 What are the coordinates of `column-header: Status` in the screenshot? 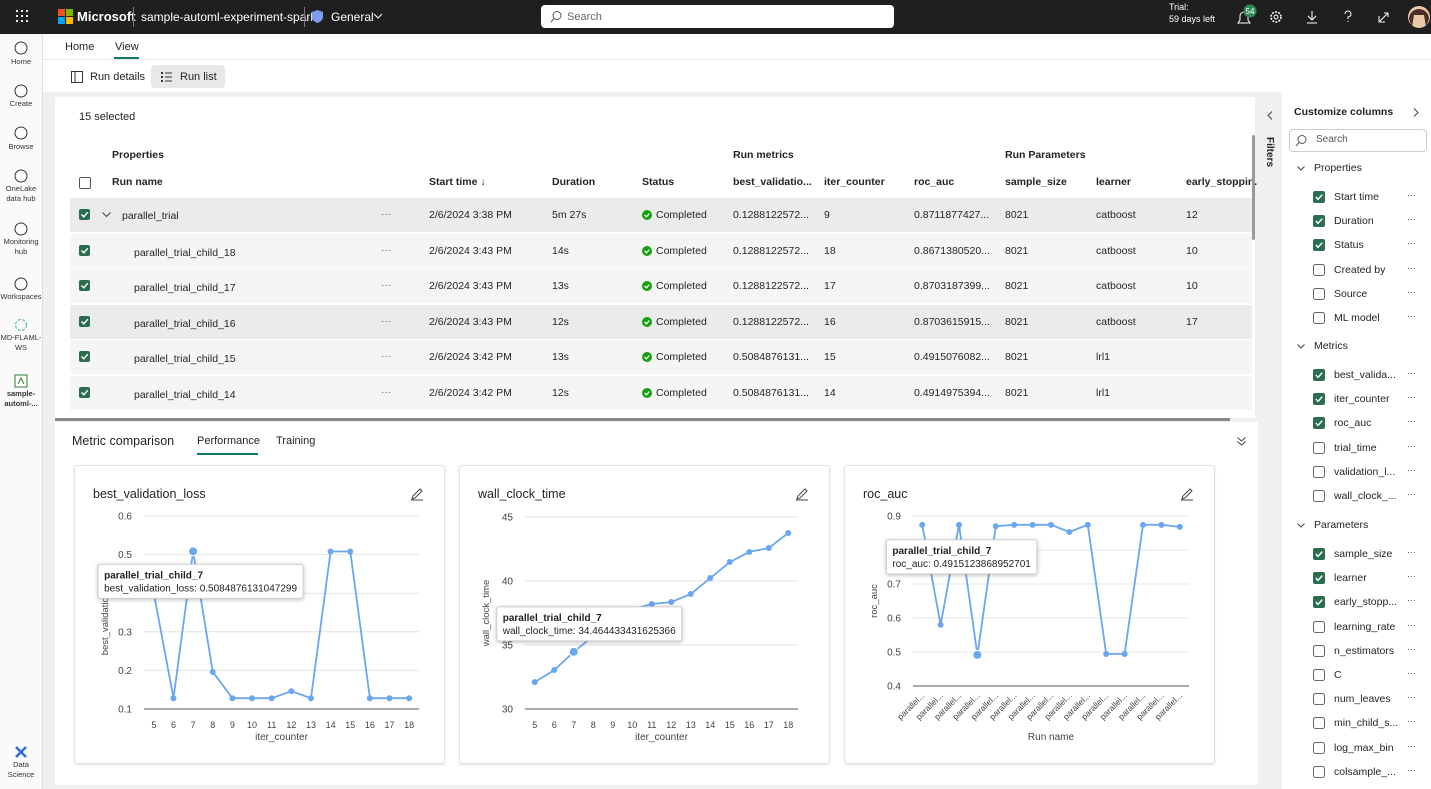 It's located at (658, 182).